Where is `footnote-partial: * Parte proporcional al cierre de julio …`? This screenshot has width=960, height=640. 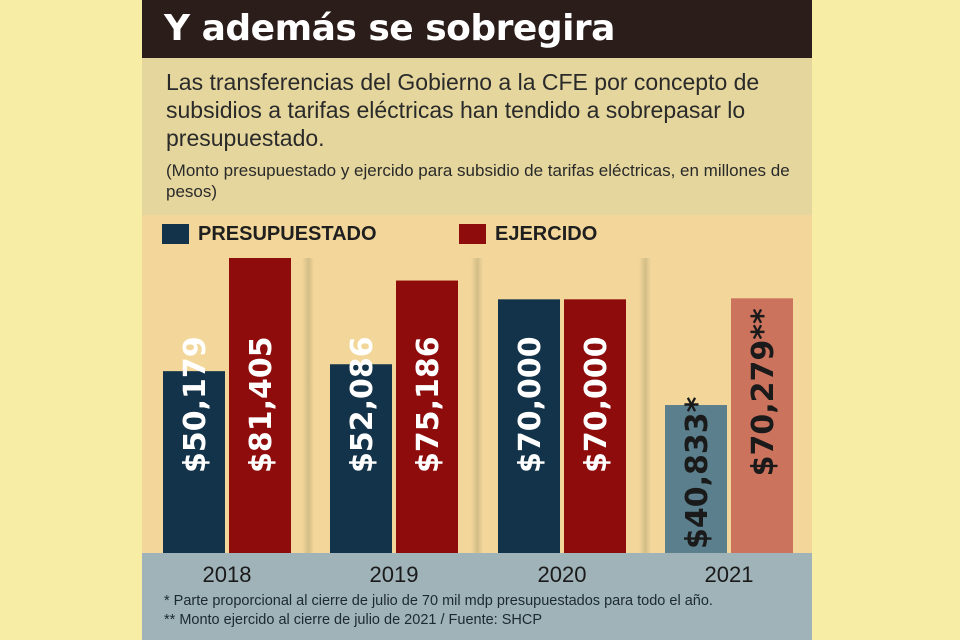
footnote-partial: * Parte proporcional al cierre de julio … is located at coordinates (438, 601).